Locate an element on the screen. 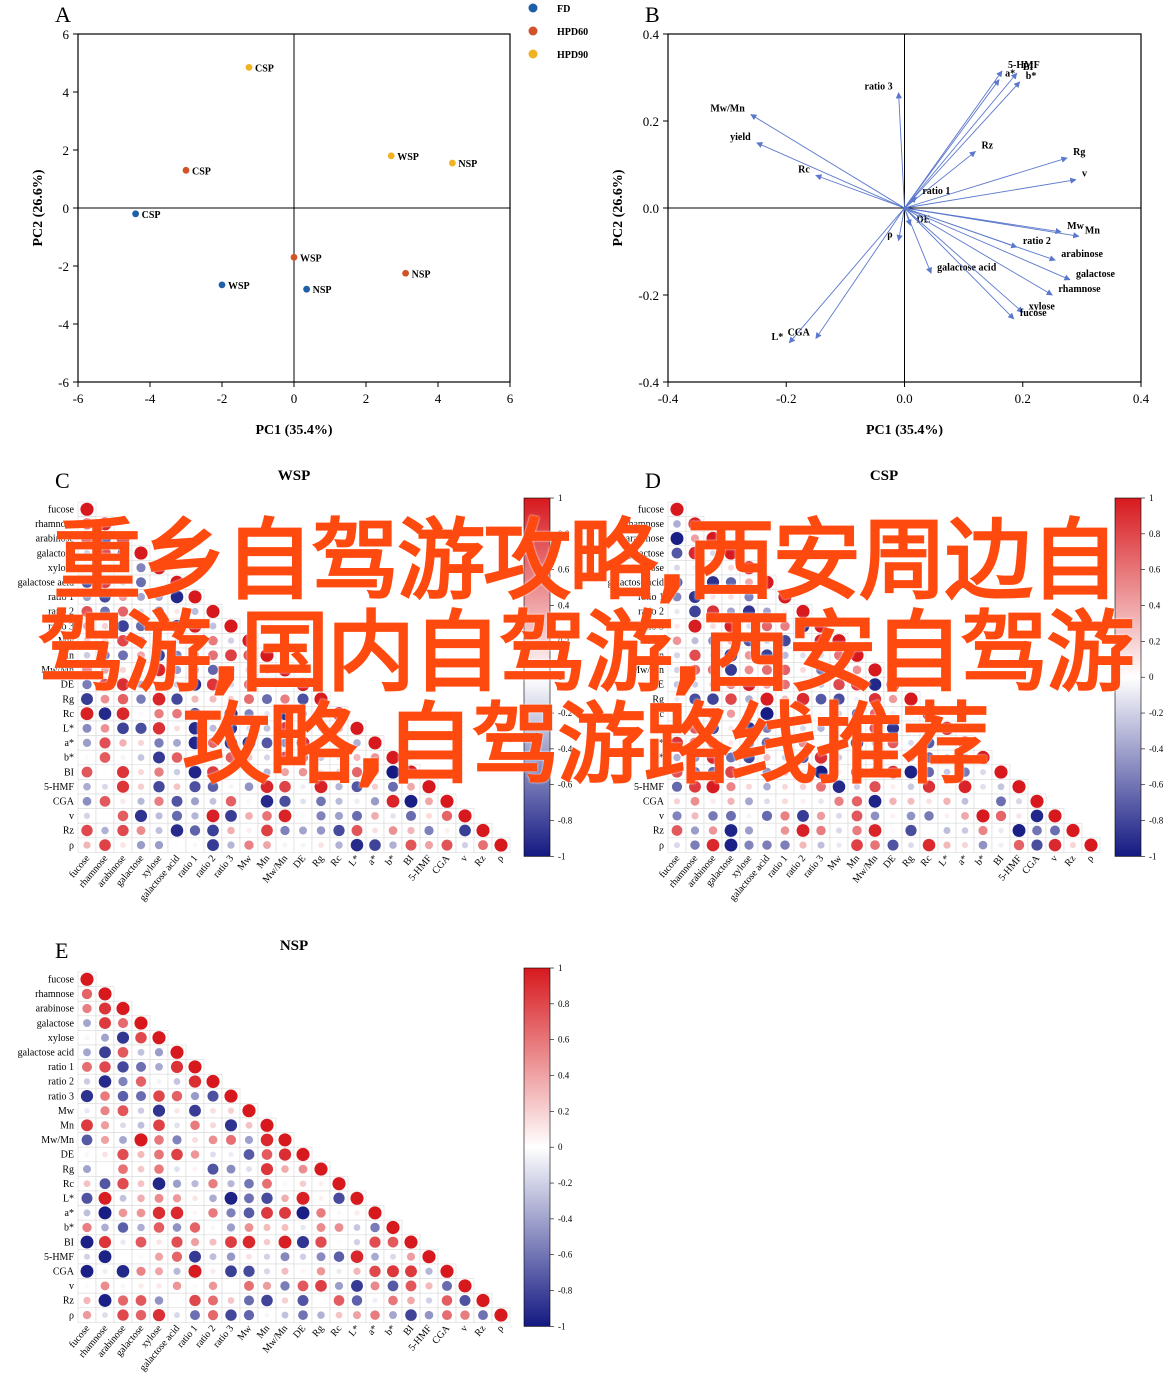  column-label: Mw is located at coordinates (835, 863).